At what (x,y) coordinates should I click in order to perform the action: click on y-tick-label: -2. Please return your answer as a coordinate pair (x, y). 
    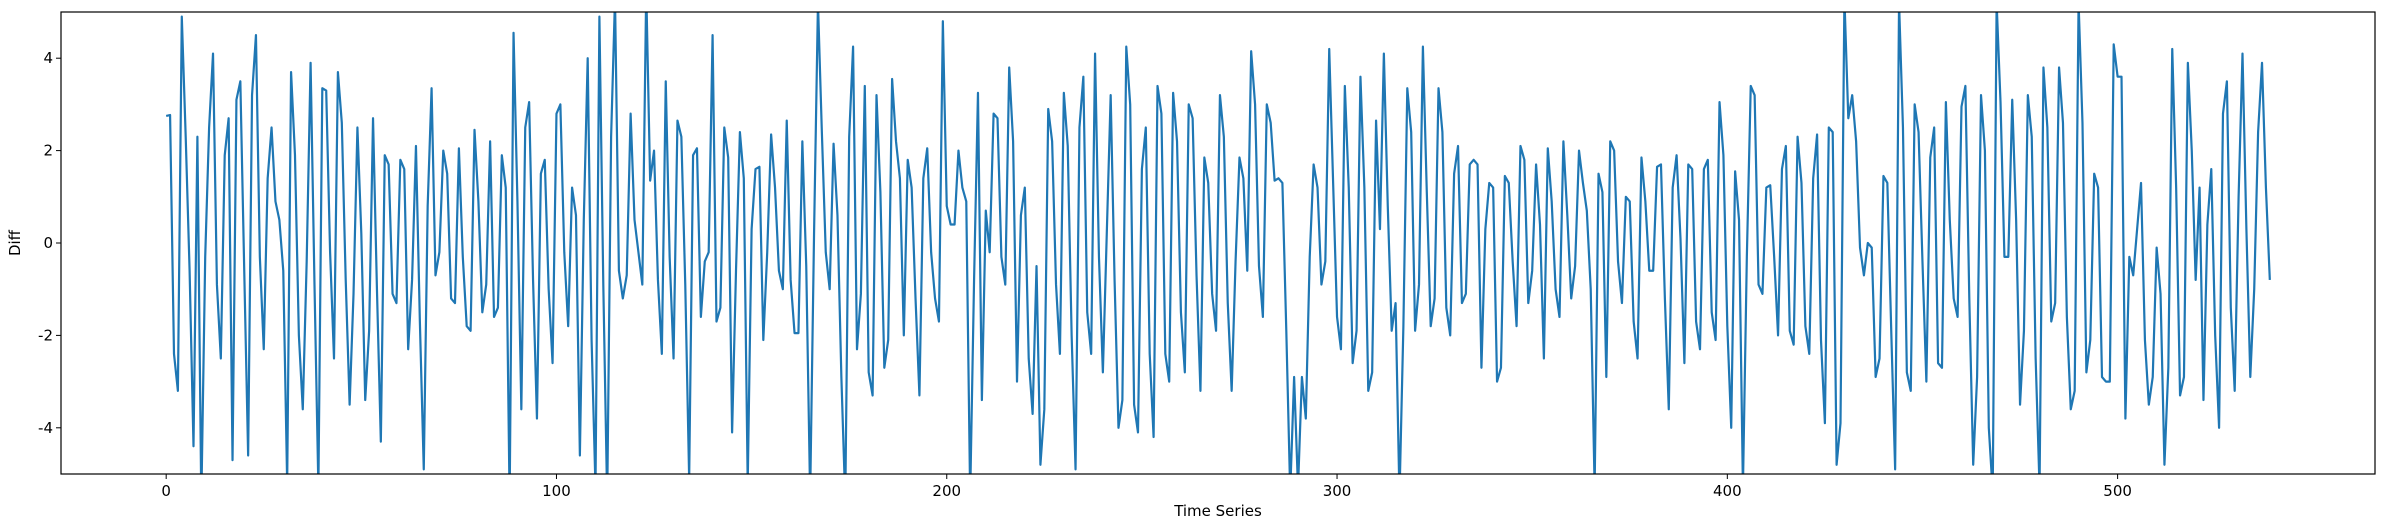
    Looking at the image, I should click on (45, 335).